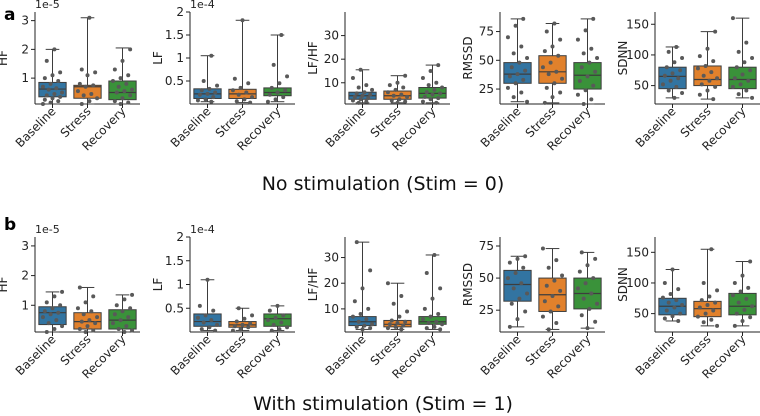 This screenshot has height=416, width=760. What do you see at coordinates (180, 285) in the screenshot?
I see `y-tick-label: 1` at bounding box center [180, 285].